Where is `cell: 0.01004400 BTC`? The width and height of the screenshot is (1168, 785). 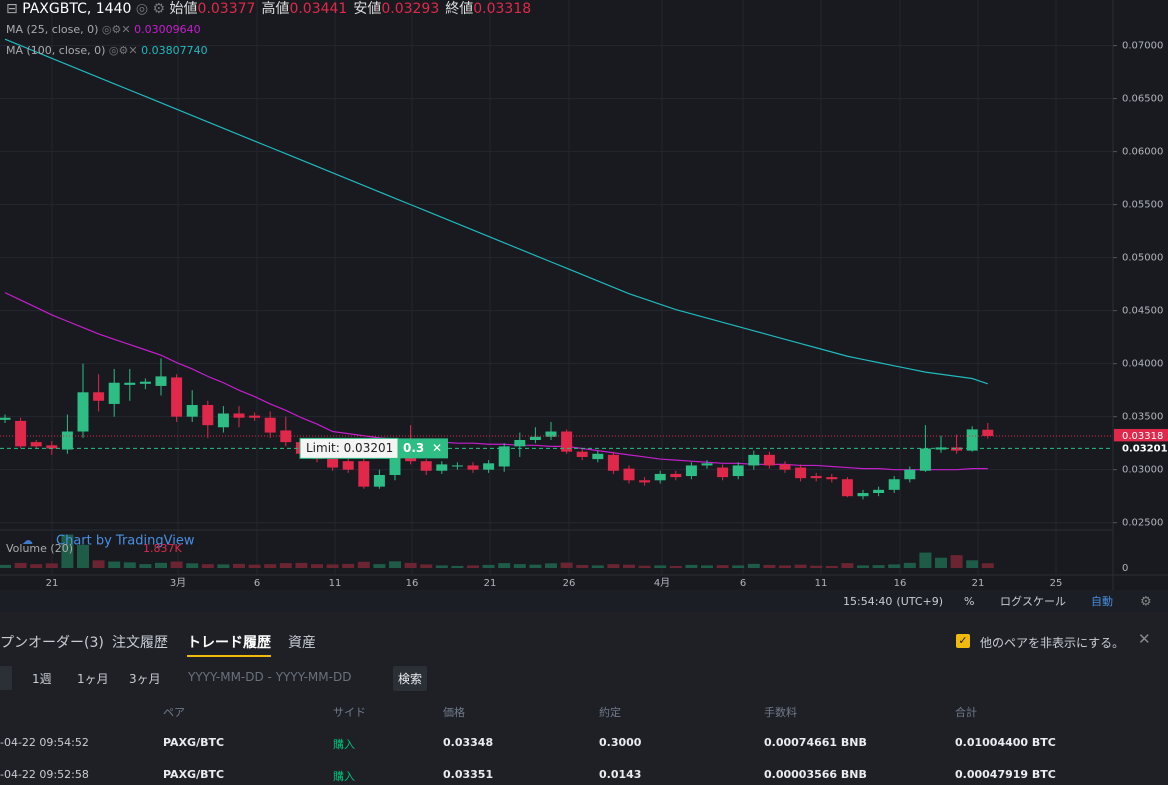 cell: 0.01004400 BTC is located at coordinates (1005, 742).